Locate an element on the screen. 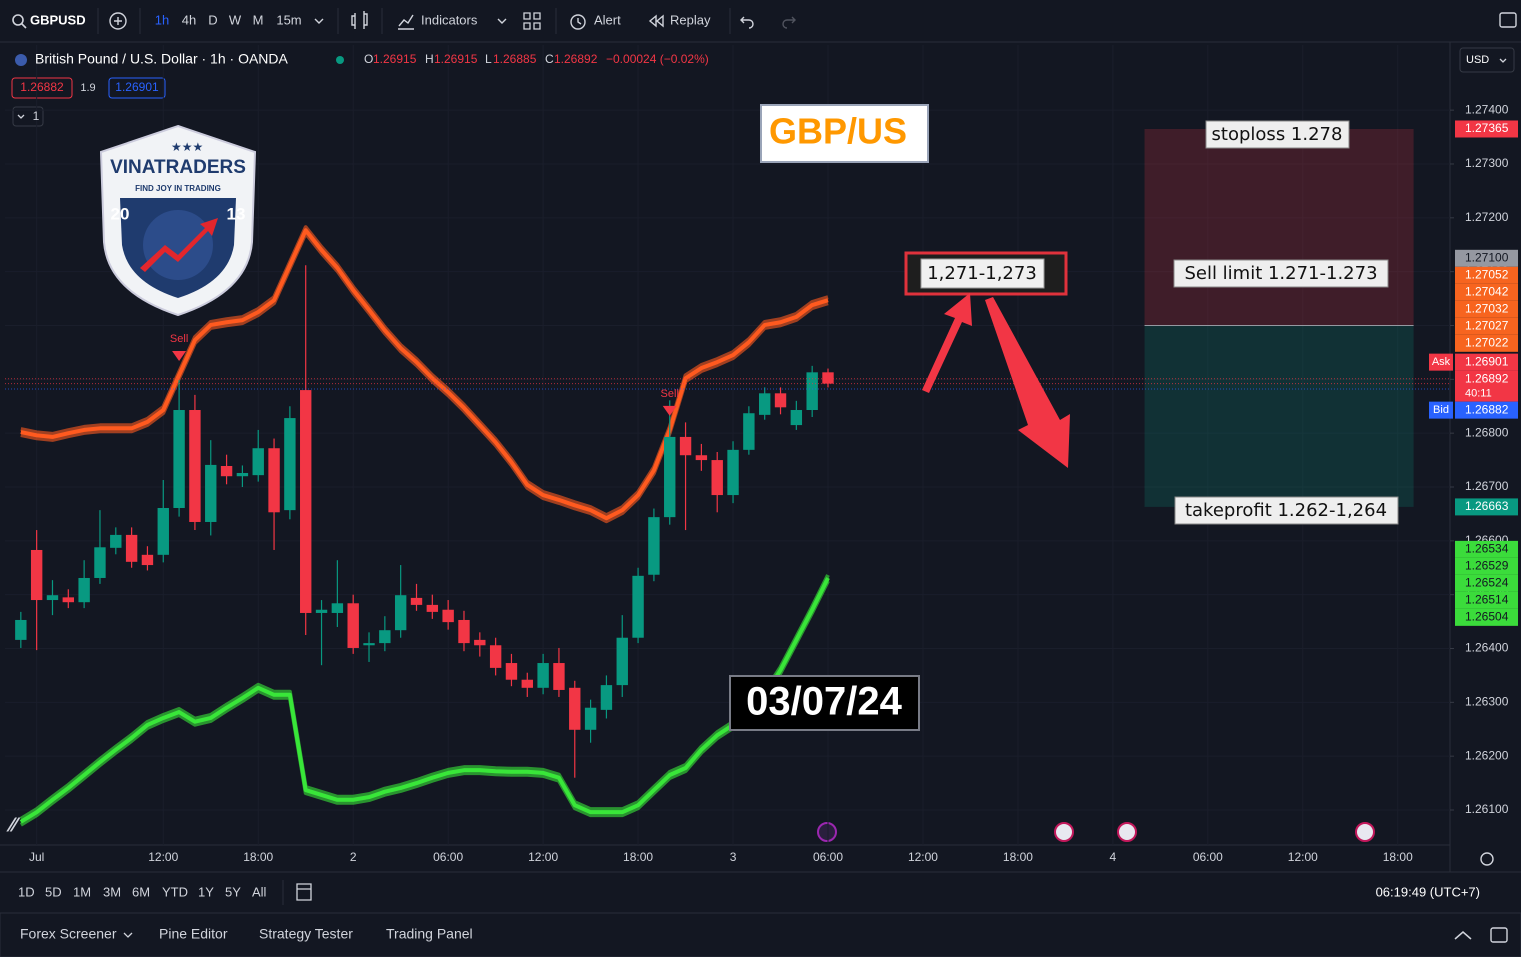 Image resolution: width=1521 pixels, height=957 pixels. price-badge-label: 1.27365 is located at coordinates (1487, 128).